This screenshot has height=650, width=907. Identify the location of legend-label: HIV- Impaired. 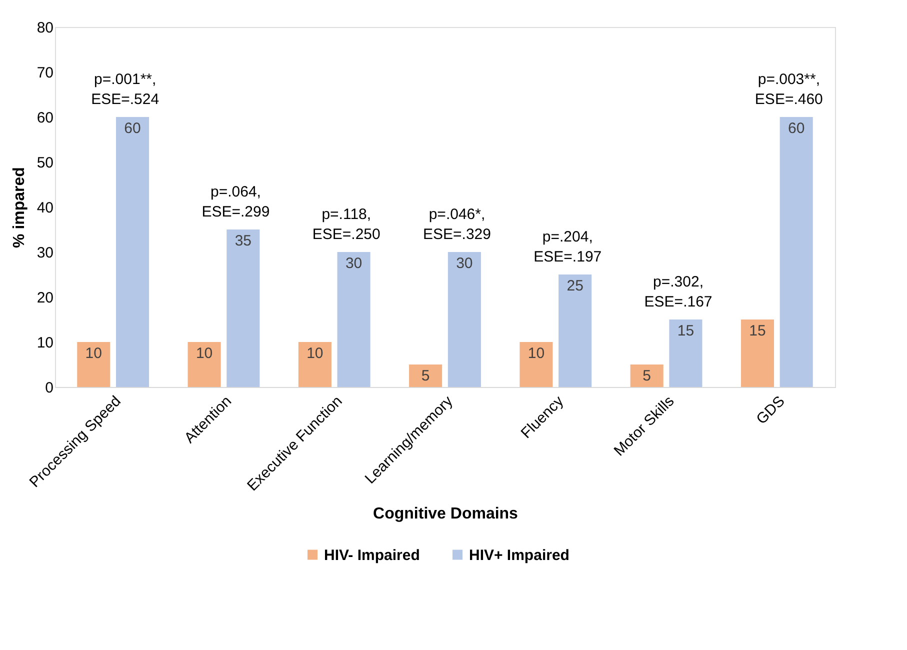
(372, 555).